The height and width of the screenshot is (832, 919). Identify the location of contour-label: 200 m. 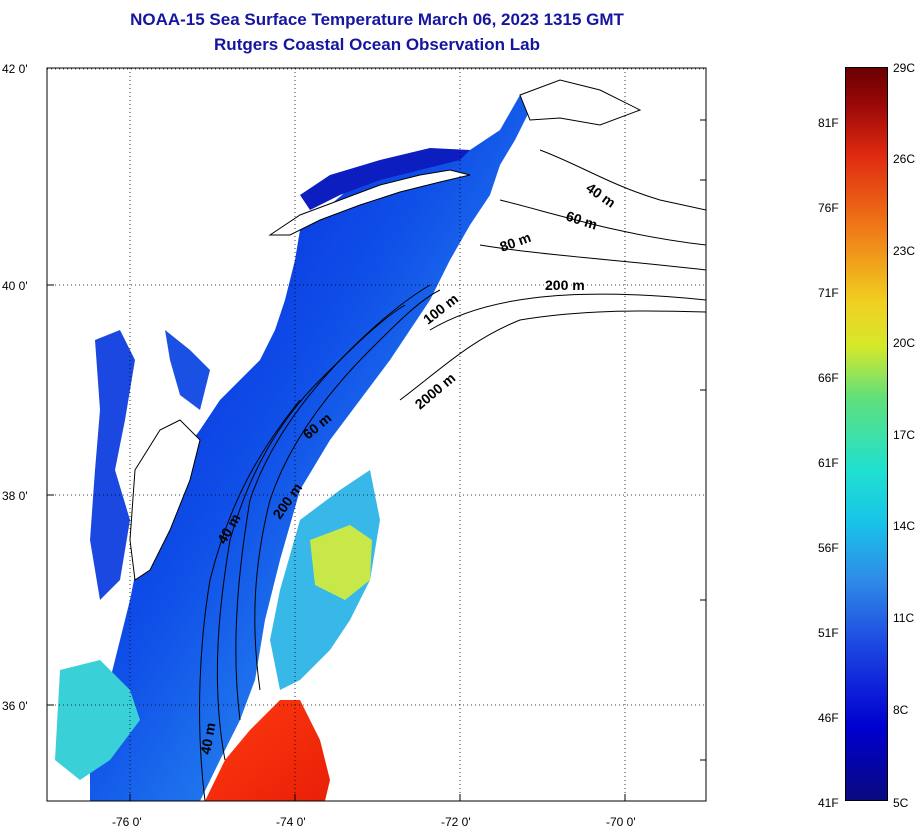
(565, 285).